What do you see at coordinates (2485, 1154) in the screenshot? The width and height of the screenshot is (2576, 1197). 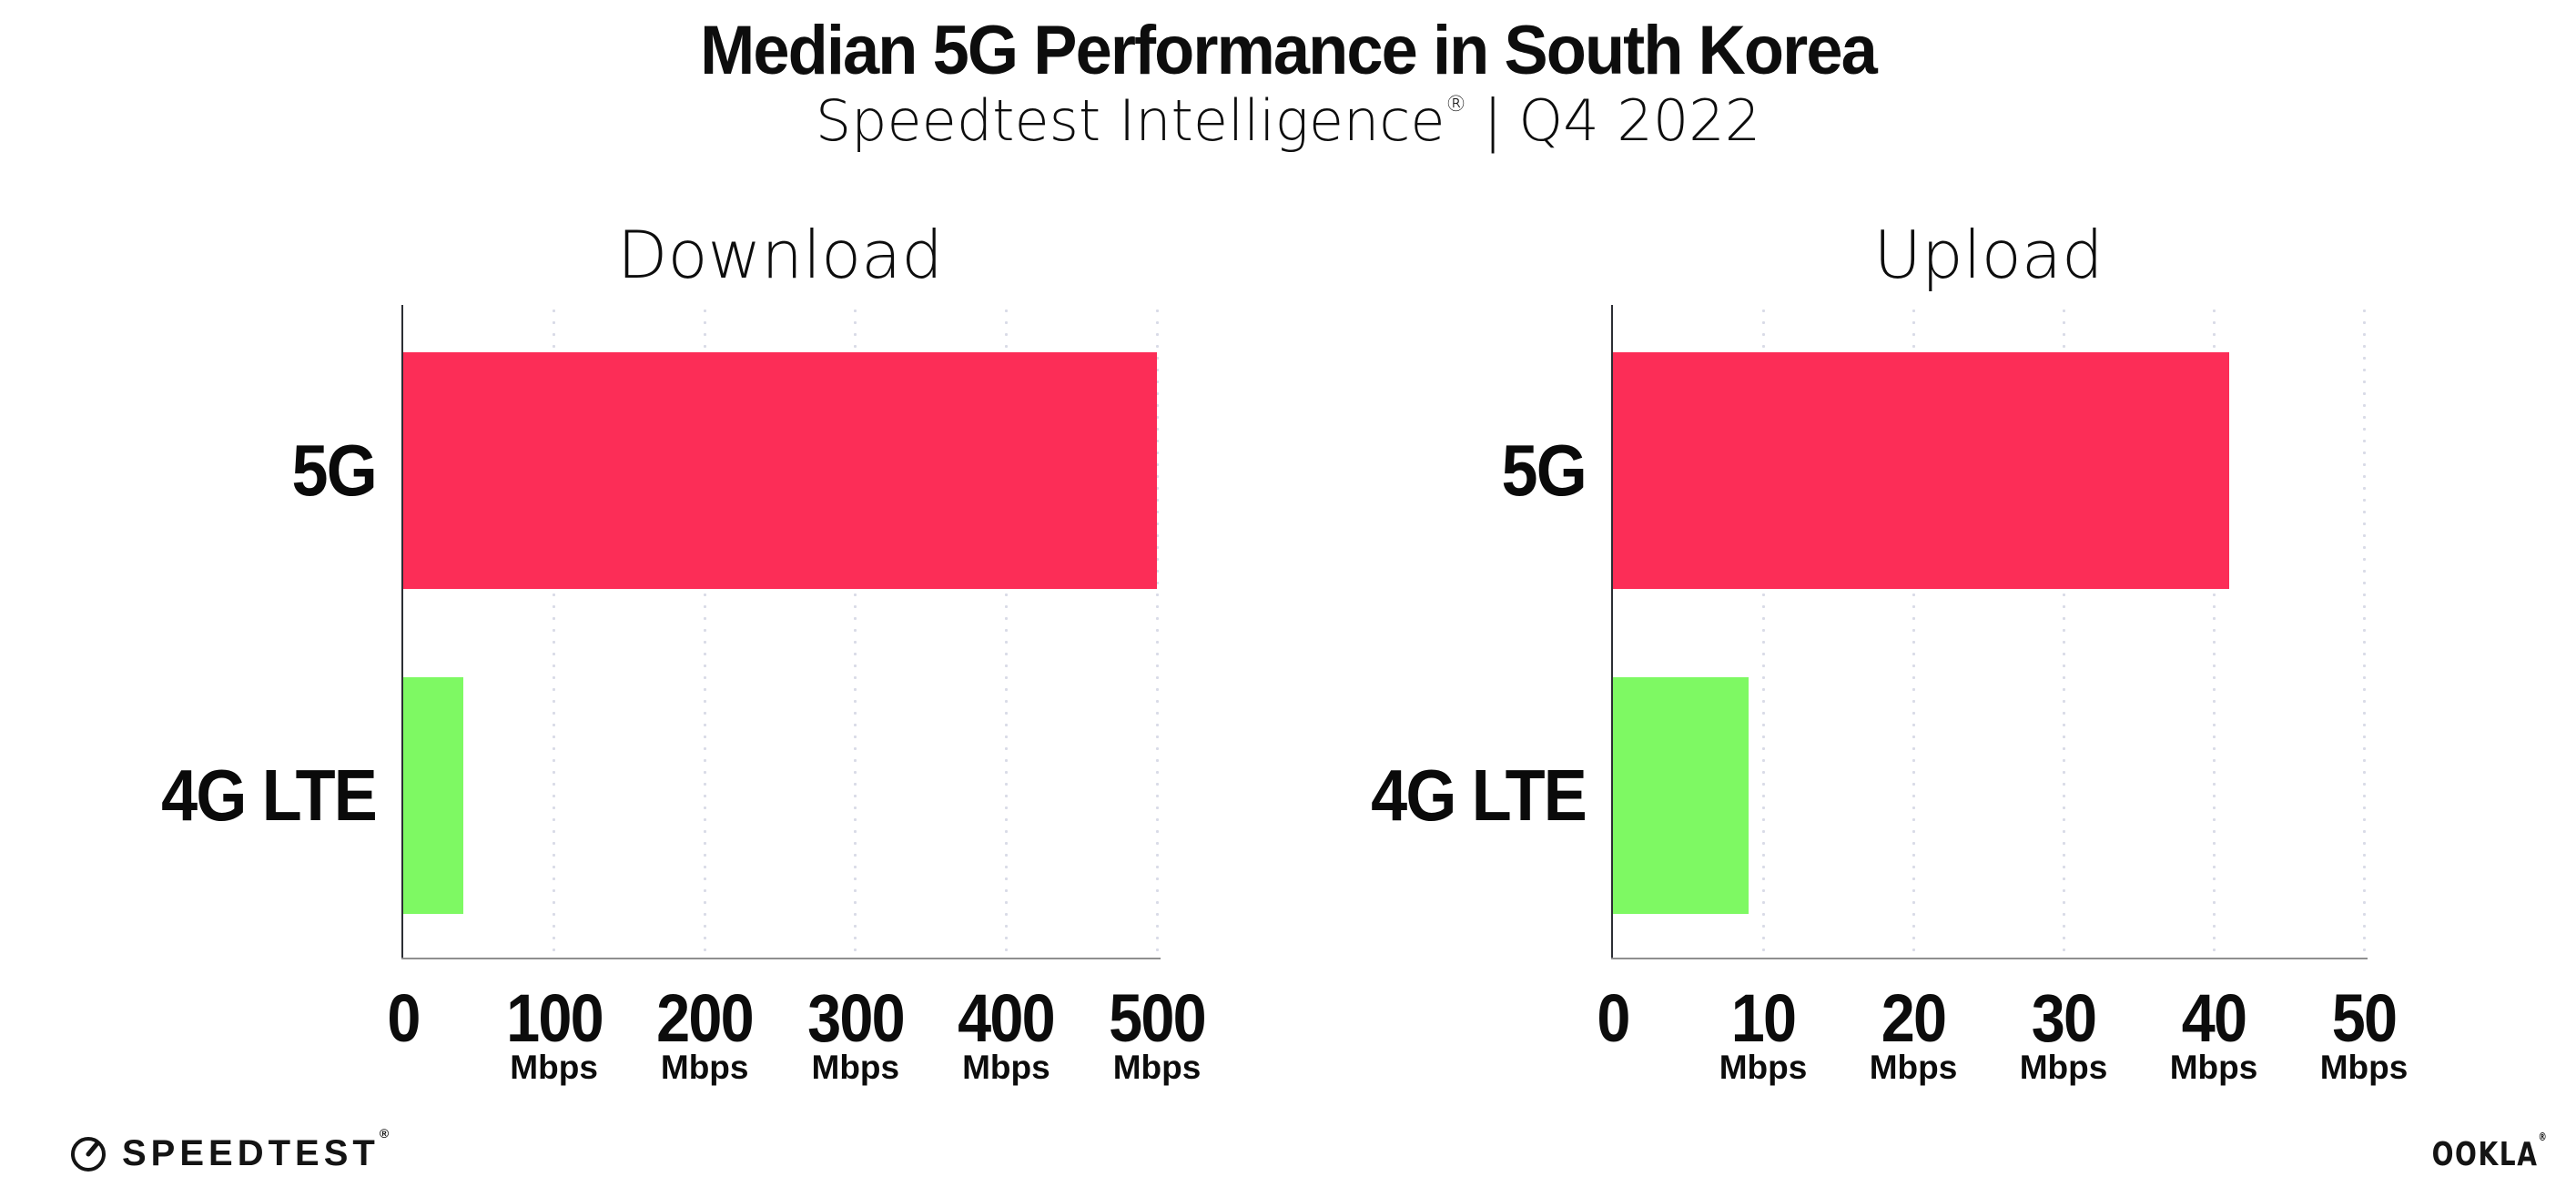 I see `ookla-wordmark: OOKLA` at bounding box center [2485, 1154].